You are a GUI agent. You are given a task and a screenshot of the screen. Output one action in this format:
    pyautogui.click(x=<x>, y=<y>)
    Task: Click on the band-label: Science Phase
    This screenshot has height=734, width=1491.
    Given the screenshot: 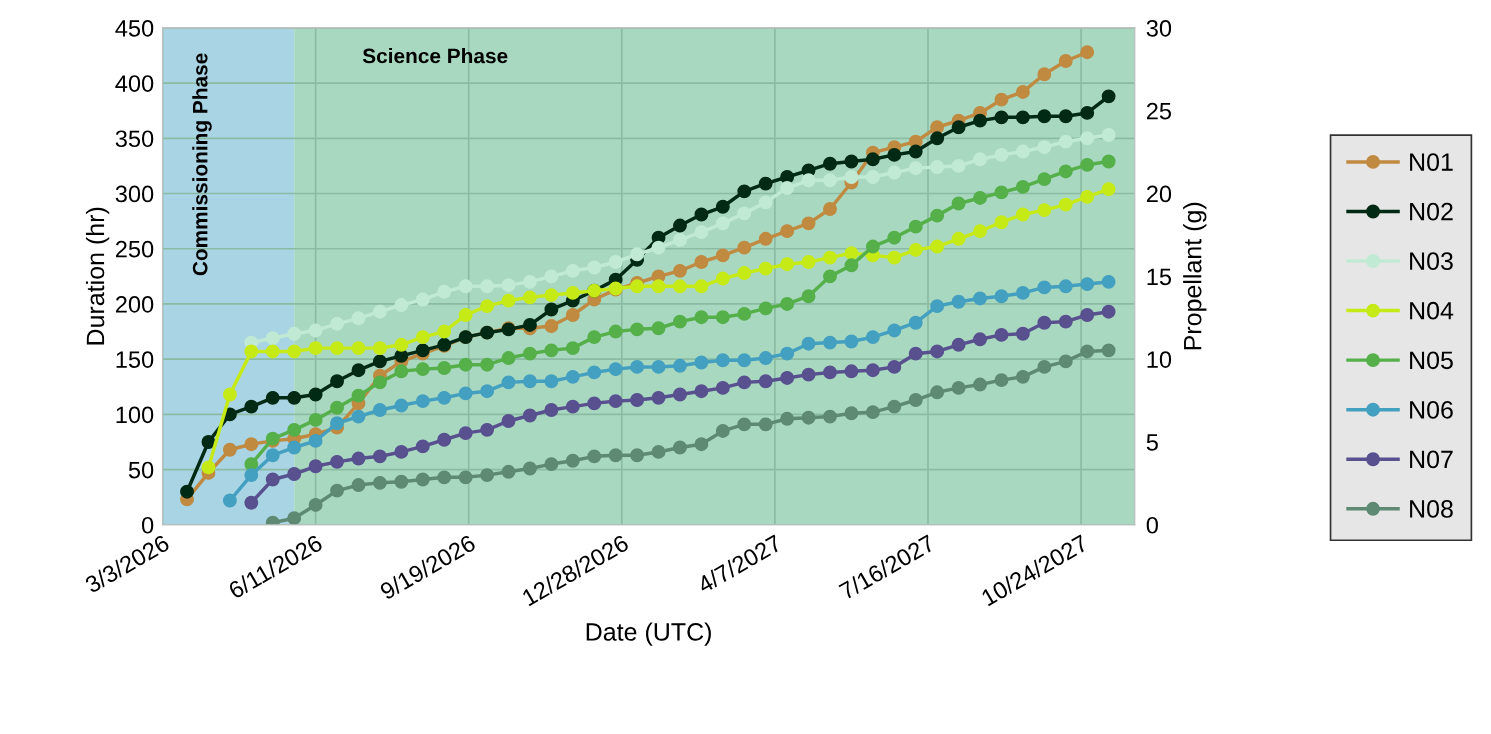 What is the action you would take?
    pyautogui.click(x=435, y=56)
    